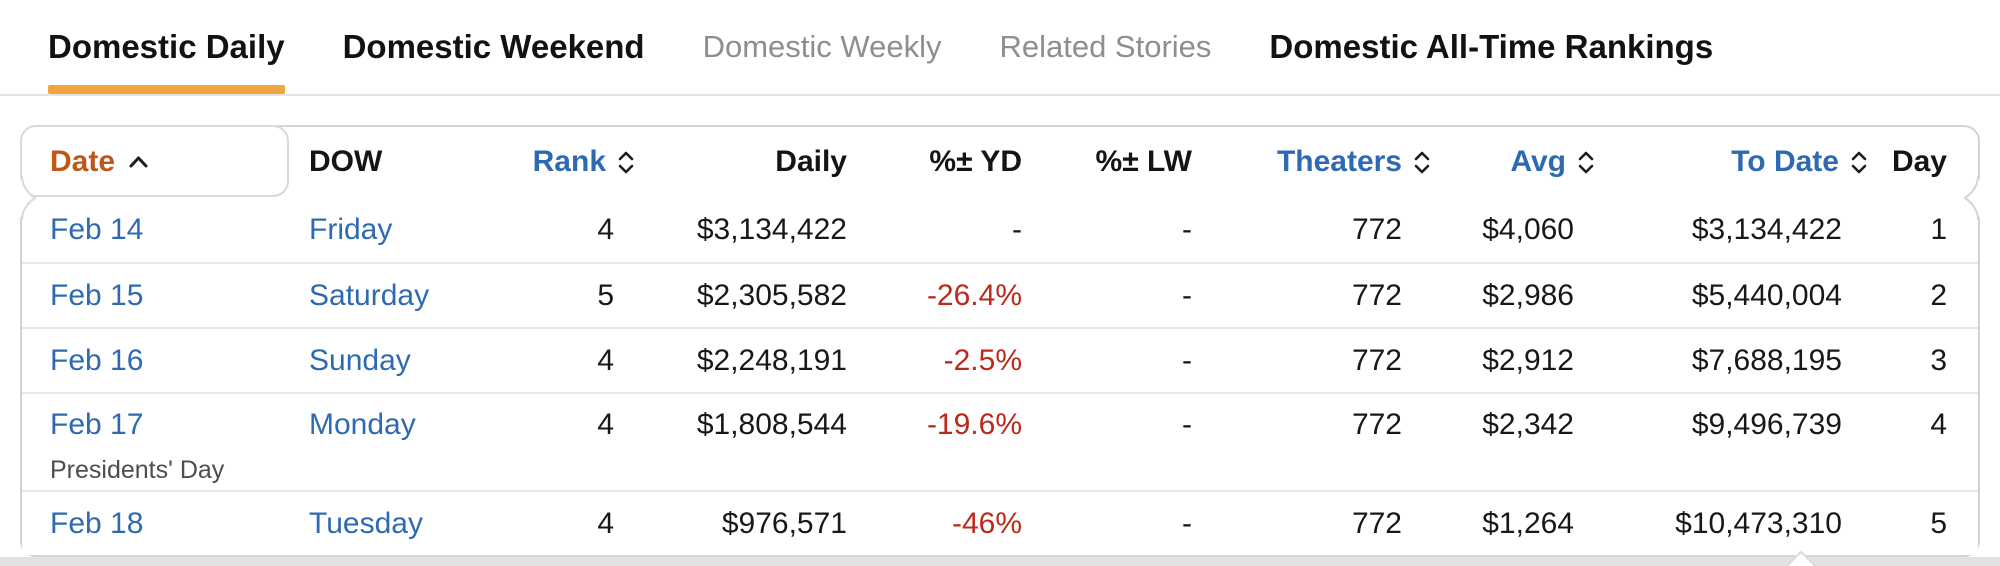  What do you see at coordinates (771, 229) in the screenshot?
I see `daily-value: $3,134,422` at bounding box center [771, 229].